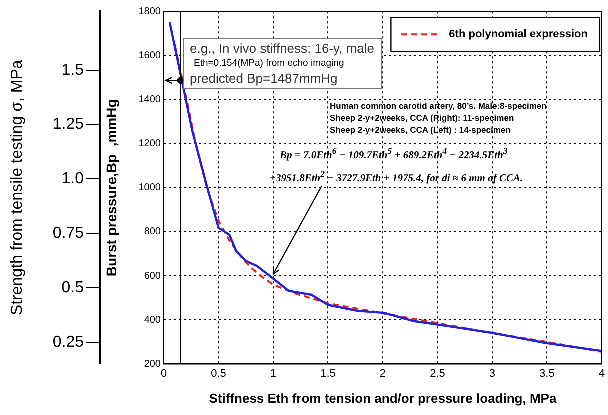 This screenshot has height=415, width=608. Describe the element at coordinates (269, 64) in the screenshot. I see `annotation: Eth=0.154(MPa) from echo imaging` at that location.